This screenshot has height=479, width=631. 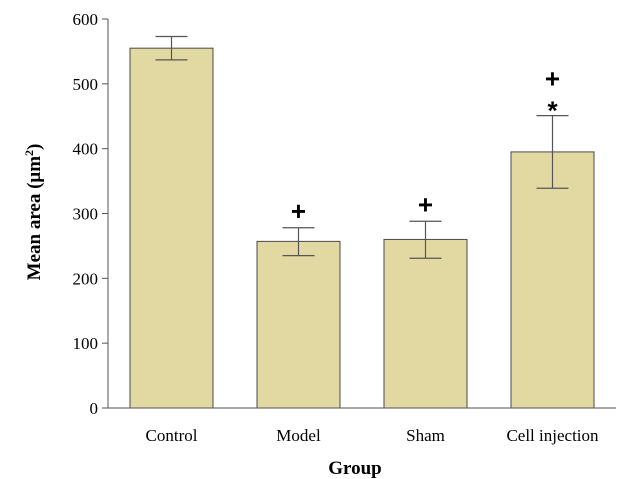 What do you see at coordinates (298, 435) in the screenshot?
I see `x-tick-label: Model` at bounding box center [298, 435].